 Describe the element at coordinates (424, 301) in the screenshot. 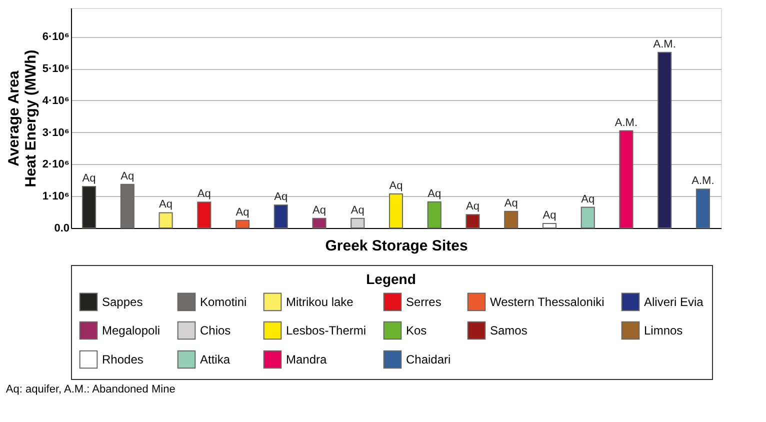

I see `legend-label: Serres` at that location.